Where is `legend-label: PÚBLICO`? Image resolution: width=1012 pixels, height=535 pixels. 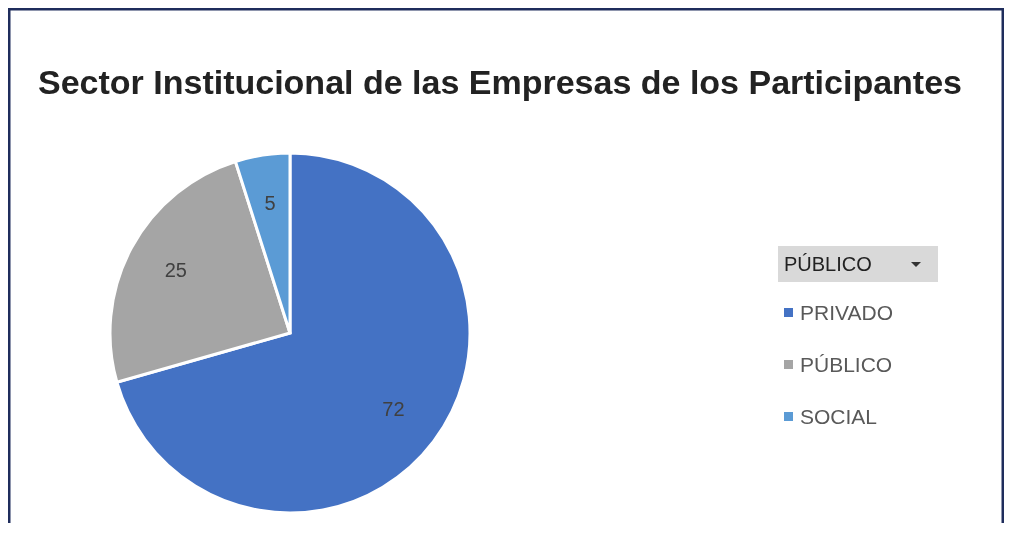
legend-label: PÚBLICO is located at coordinates (846, 364).